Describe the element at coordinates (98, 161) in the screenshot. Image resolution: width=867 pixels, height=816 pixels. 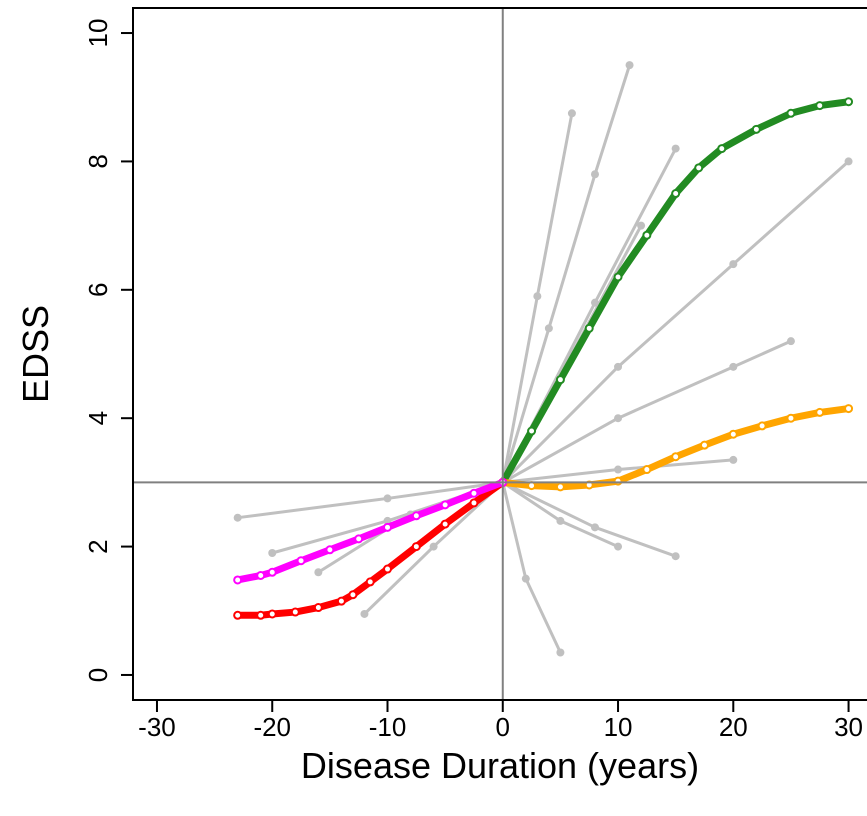
I see `y-tick-label: 8` at that location.